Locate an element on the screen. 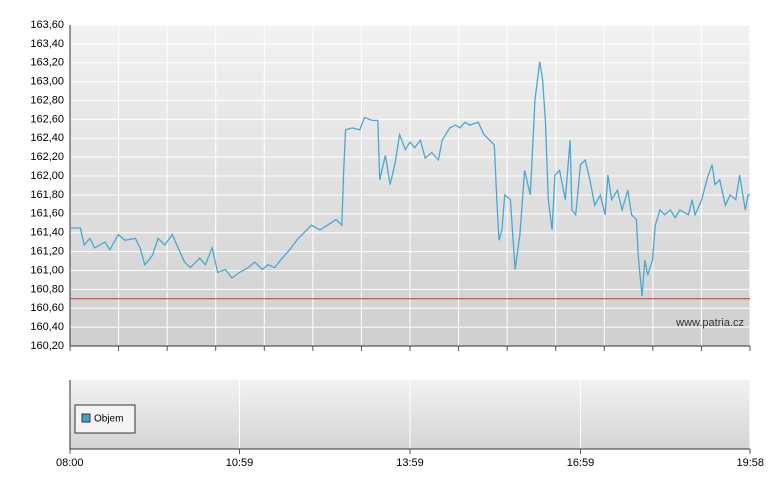  y-tick-label: 161,00 is located at coordinates (47, 270).